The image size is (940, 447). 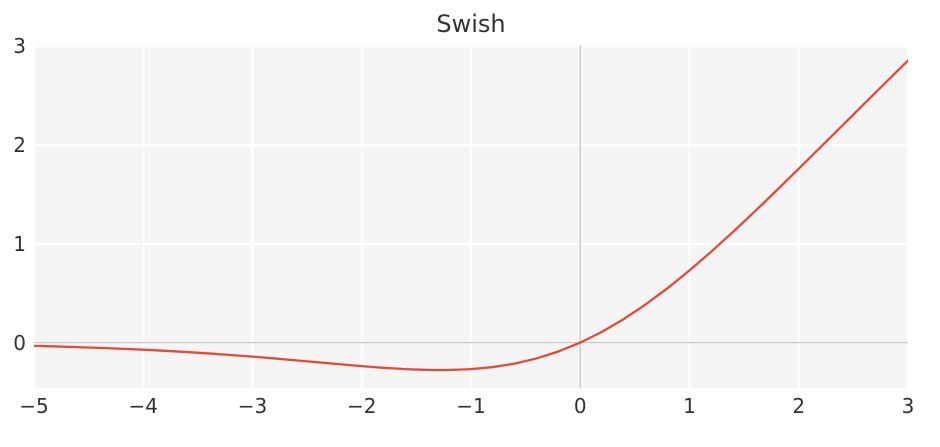 I want to click on y-tick-label: 0, so click(x=19, y=342).